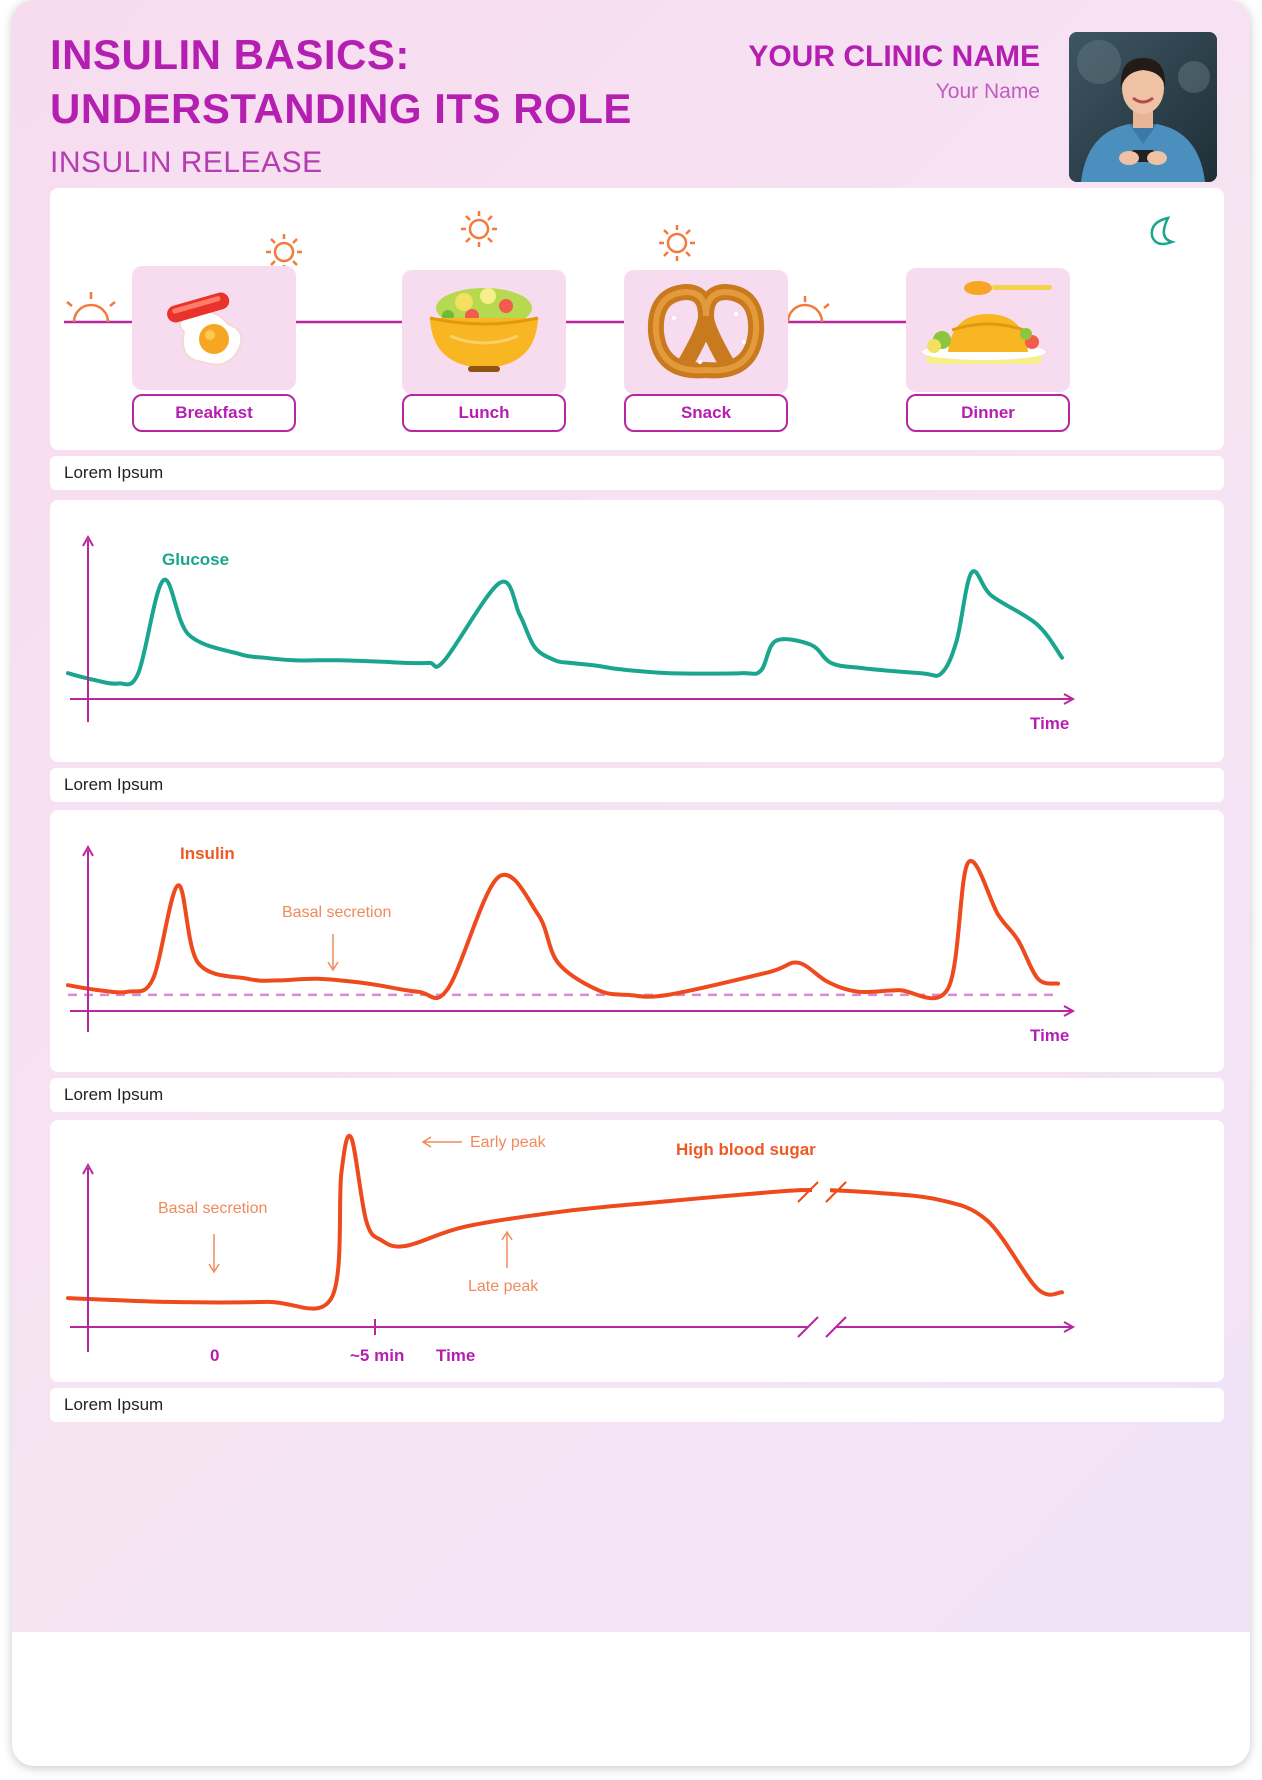 The height and width of the screenshot is (1780, 1262). I want to click on pretzel-icon, so click(706, 331).